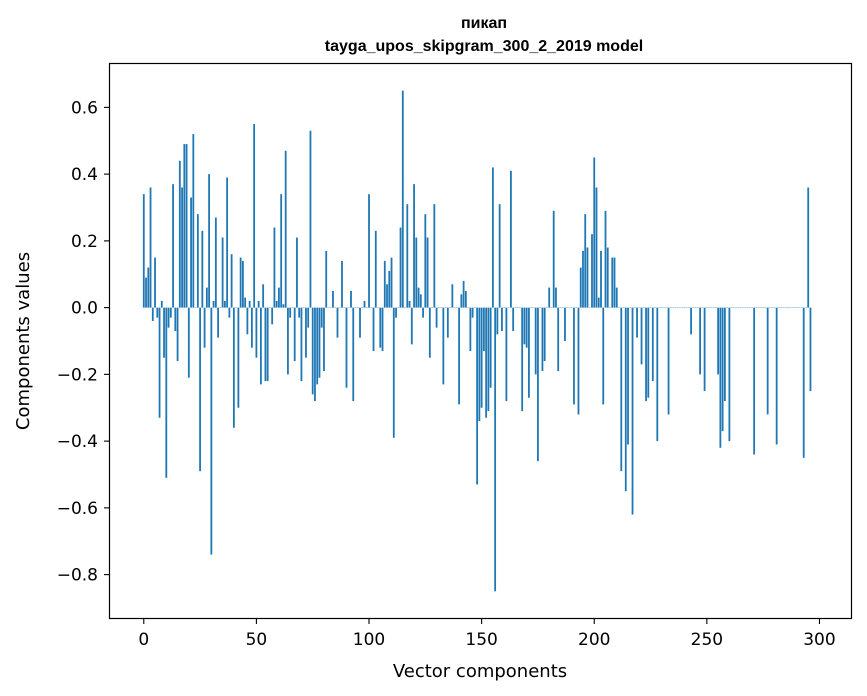 The height and width of the screenshot is (696, 867). What do you see at coordinates (484, 46) in the screenshot?
I see `chart-title-line-2: tayga_upos_skipgram_300_2_2019 model` at bounding box center [484, 46].